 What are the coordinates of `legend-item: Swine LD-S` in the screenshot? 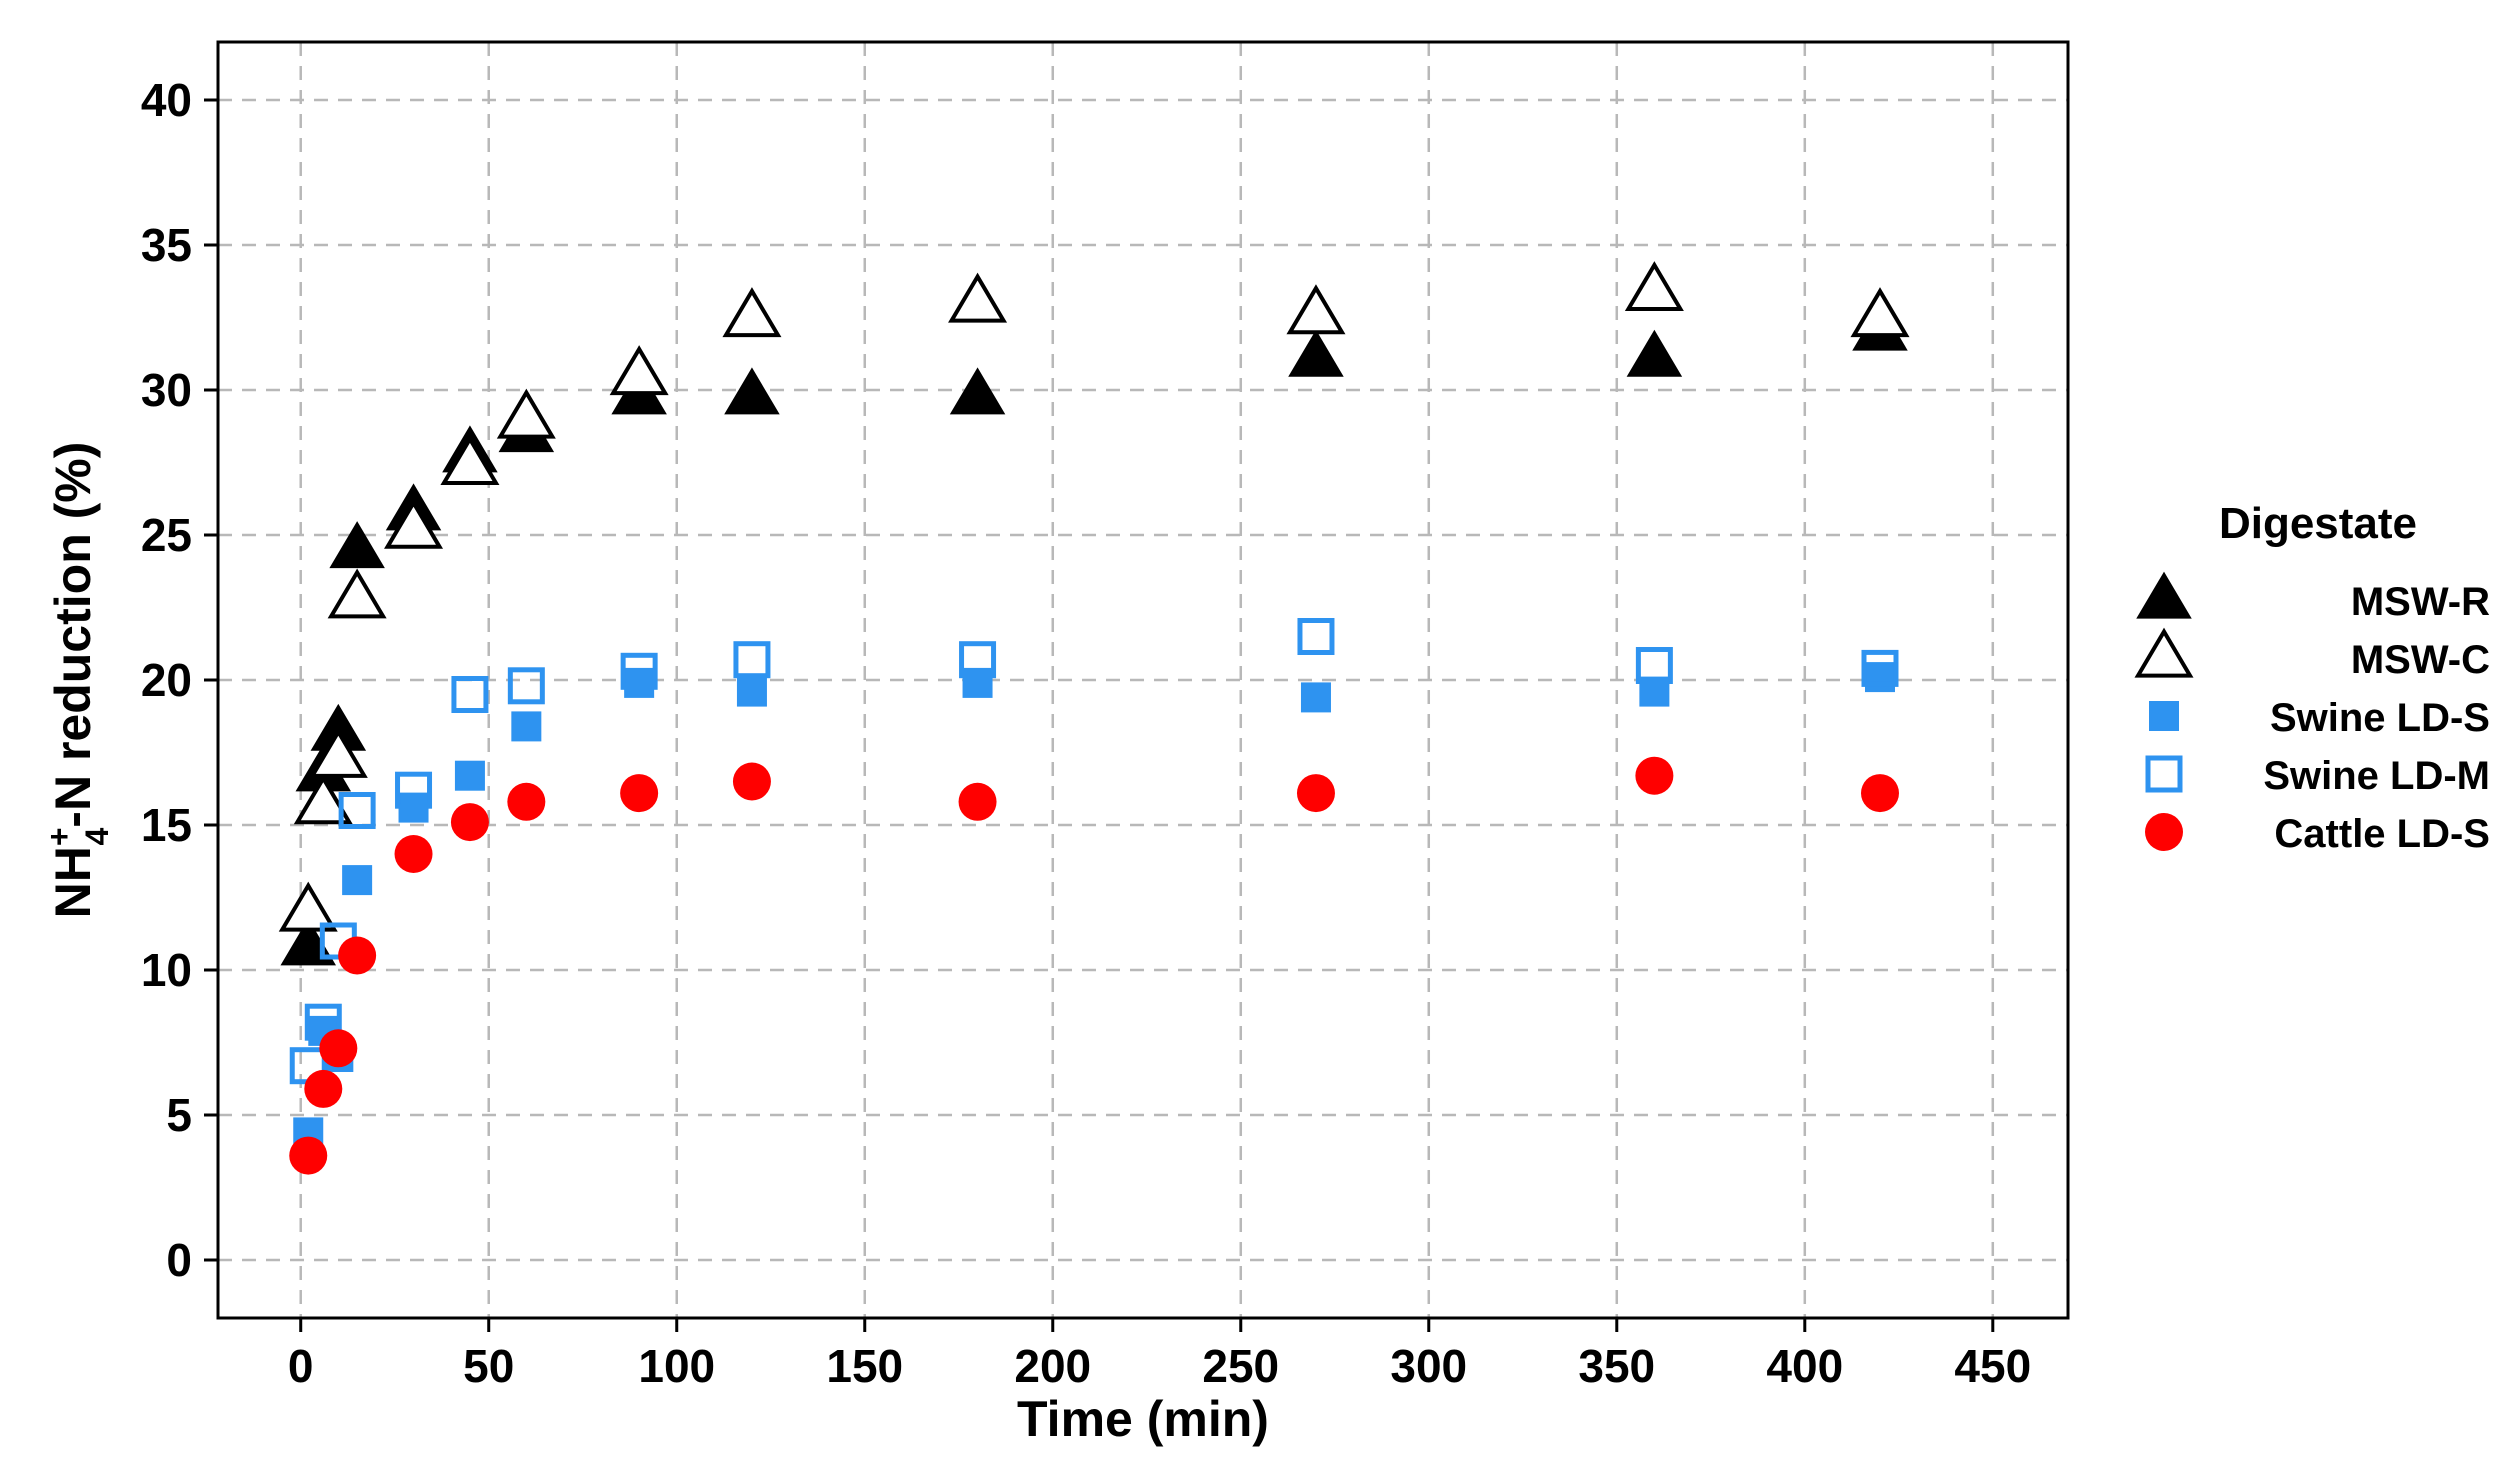 It's located at (2319, 718).